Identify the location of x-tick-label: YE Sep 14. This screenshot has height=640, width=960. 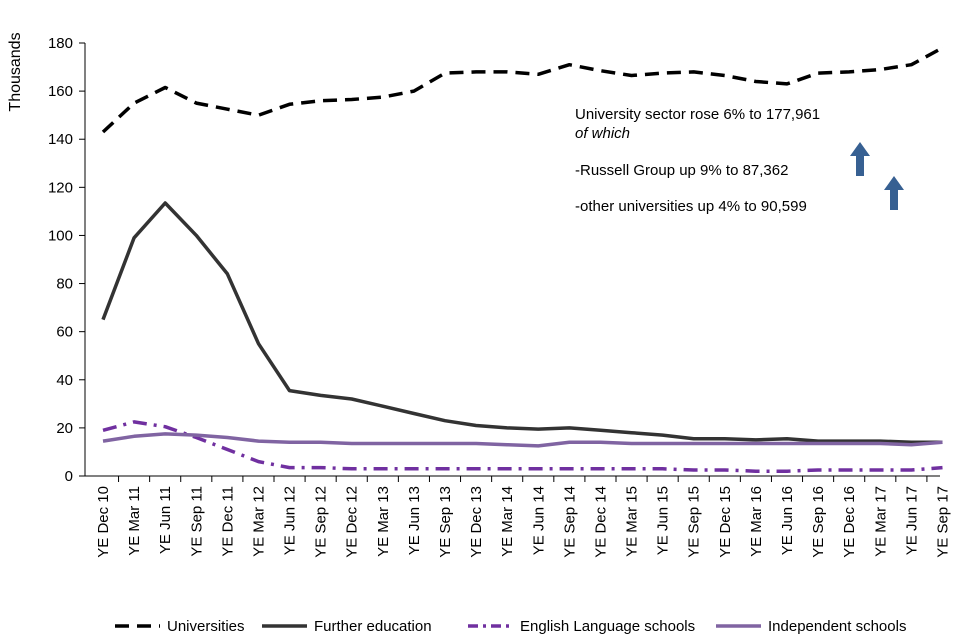
(569, 522).